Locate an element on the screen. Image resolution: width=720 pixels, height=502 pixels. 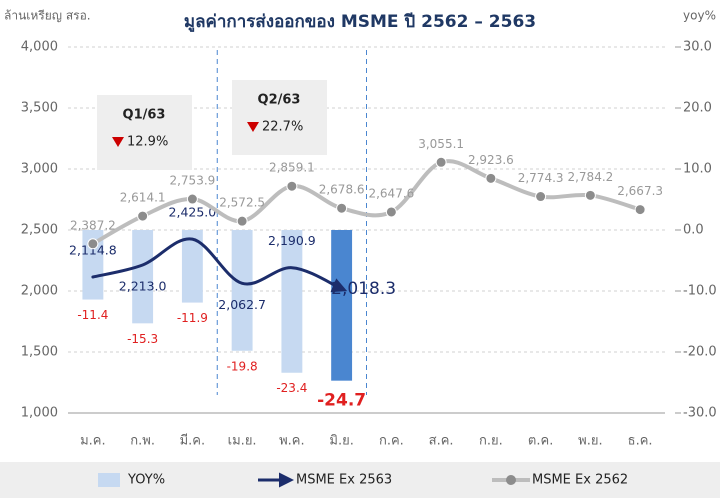
x-tick-label: มิ.ย. is located at coordinates (341, 441).